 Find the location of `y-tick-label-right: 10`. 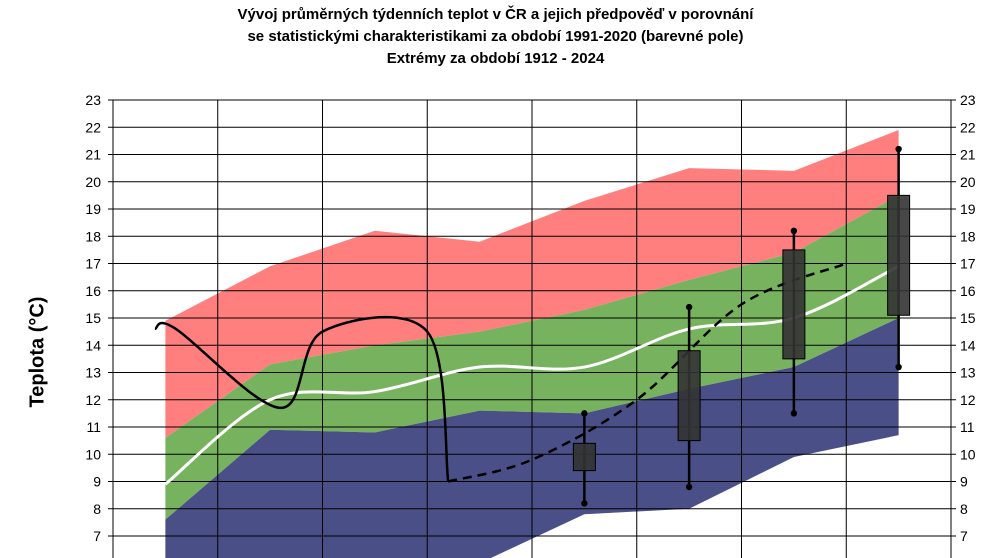

y-tick-label-right: 10 is located at coordinates (968, 454).